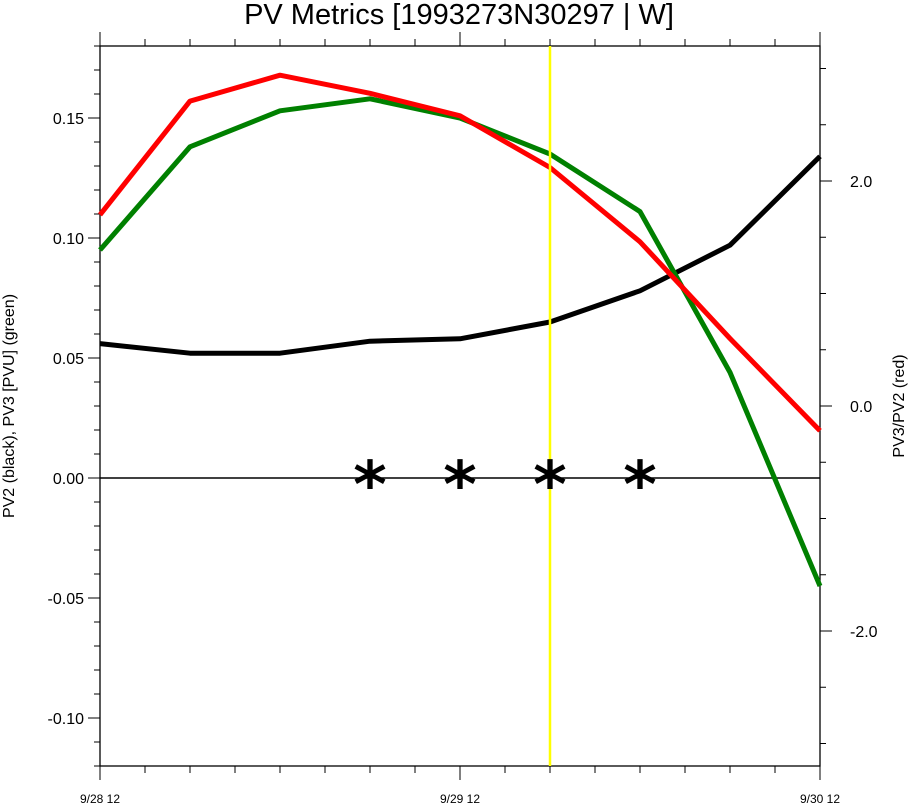  Describe the element at coordinates (459, 15) in the screenshot. I see `chart-title: PV Metrics [1993273N30297 | W]` at that location.